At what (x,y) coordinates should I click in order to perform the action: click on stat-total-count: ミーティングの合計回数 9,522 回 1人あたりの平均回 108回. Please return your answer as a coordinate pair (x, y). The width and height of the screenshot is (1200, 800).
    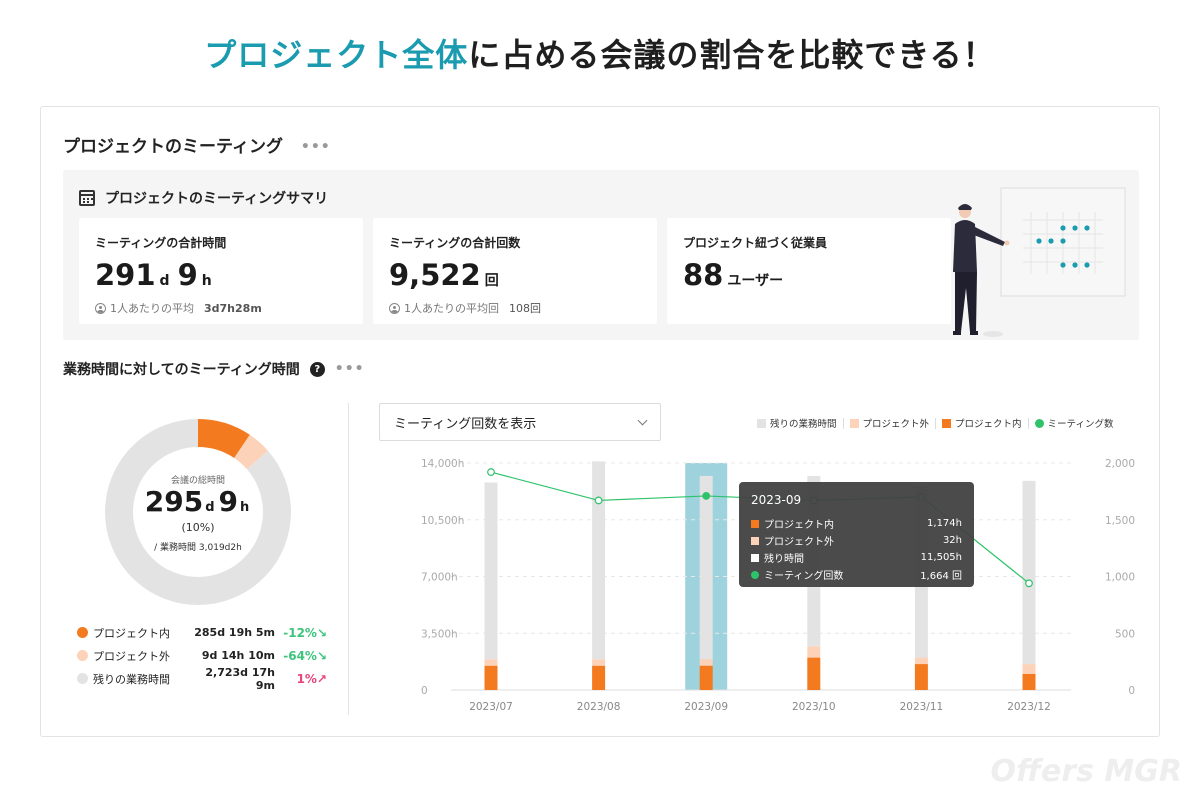
    Looking at the image, I should click on (515, 271).